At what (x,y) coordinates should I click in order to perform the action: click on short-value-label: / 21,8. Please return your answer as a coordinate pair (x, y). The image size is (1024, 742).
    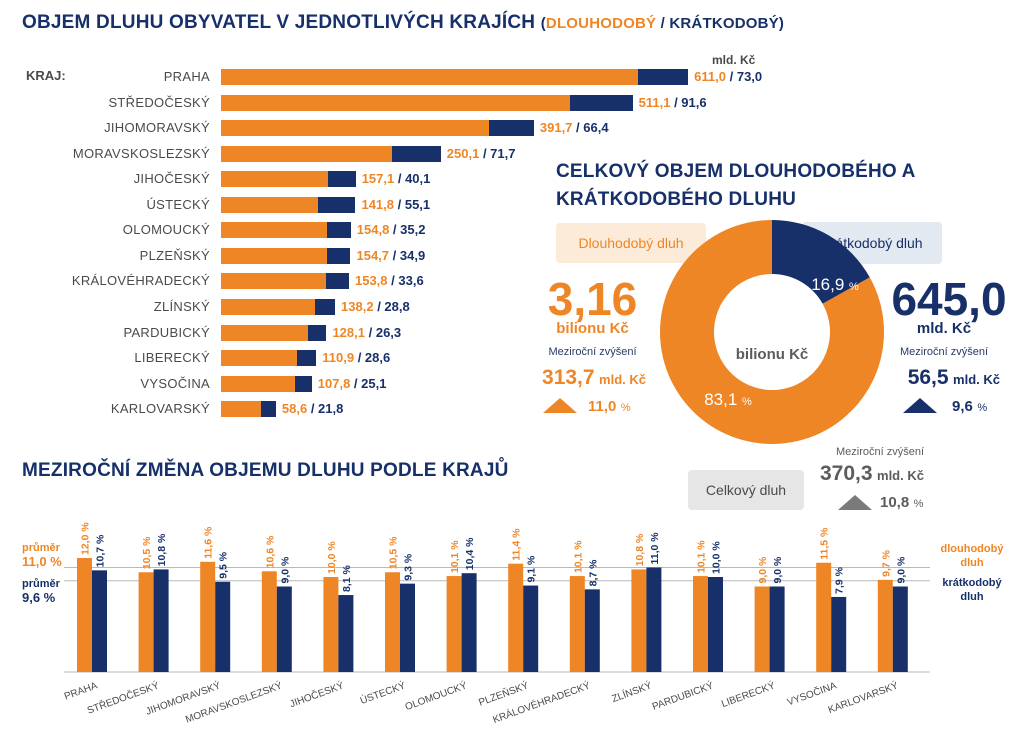
    Looking at the image, I should click on (325, 409).